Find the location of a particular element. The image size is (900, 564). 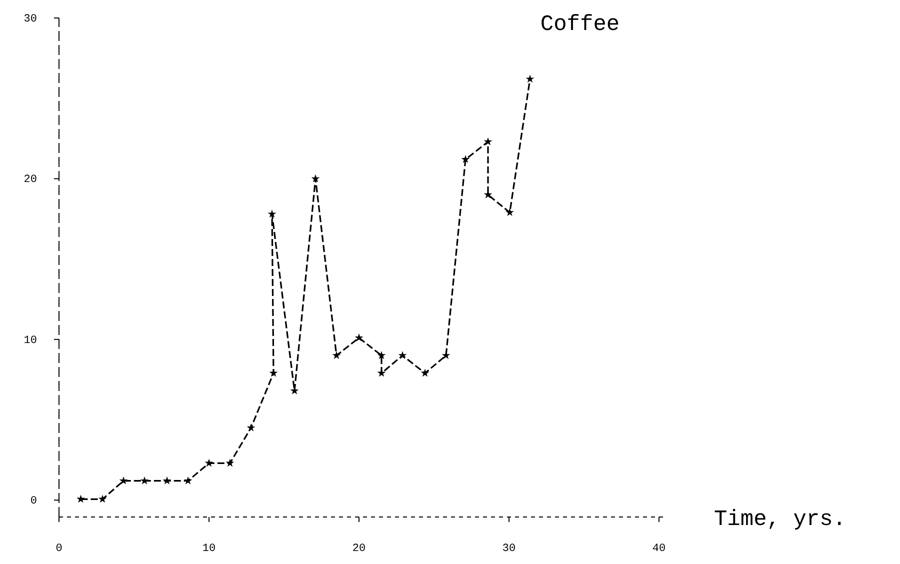

x-tick-label: 40 is located at coordinates (659, 548).